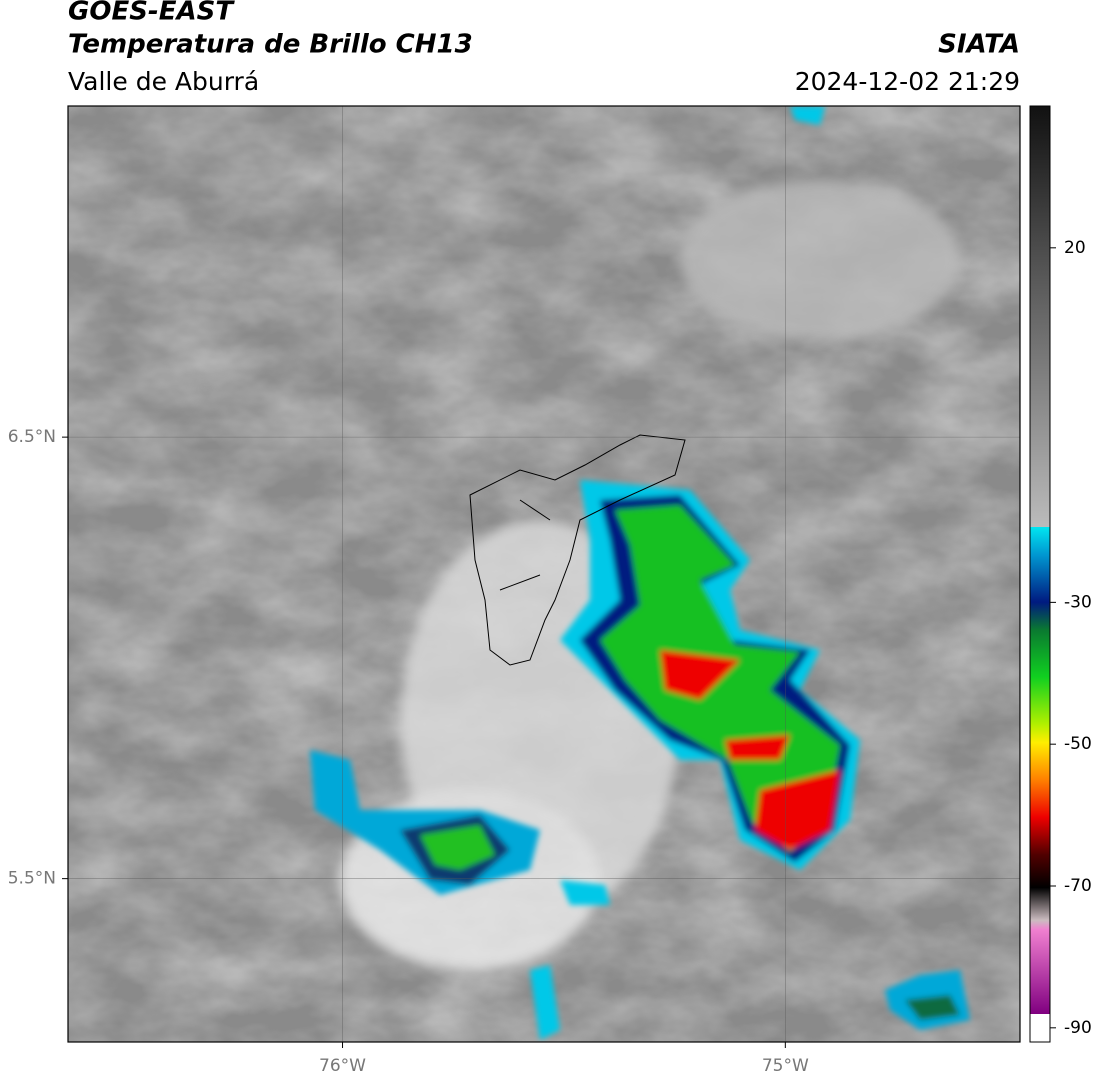 The width and height of the screenshot is (1094, 1082). I want to click on source: SIATA, so click(979, 45).